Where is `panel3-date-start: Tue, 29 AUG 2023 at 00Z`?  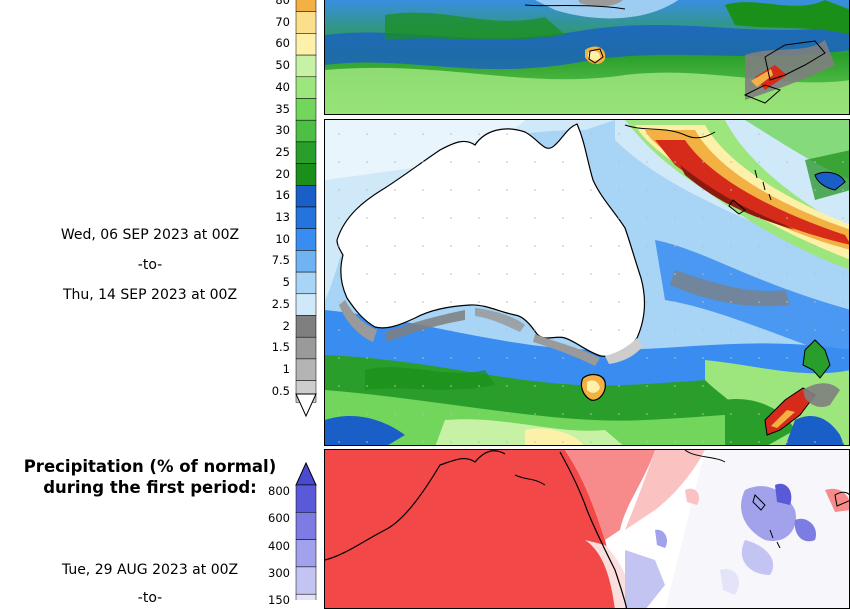 panel3-date-start: Tue, 29 AUG 2023 at 00Z is located at coordinates (150, 570).